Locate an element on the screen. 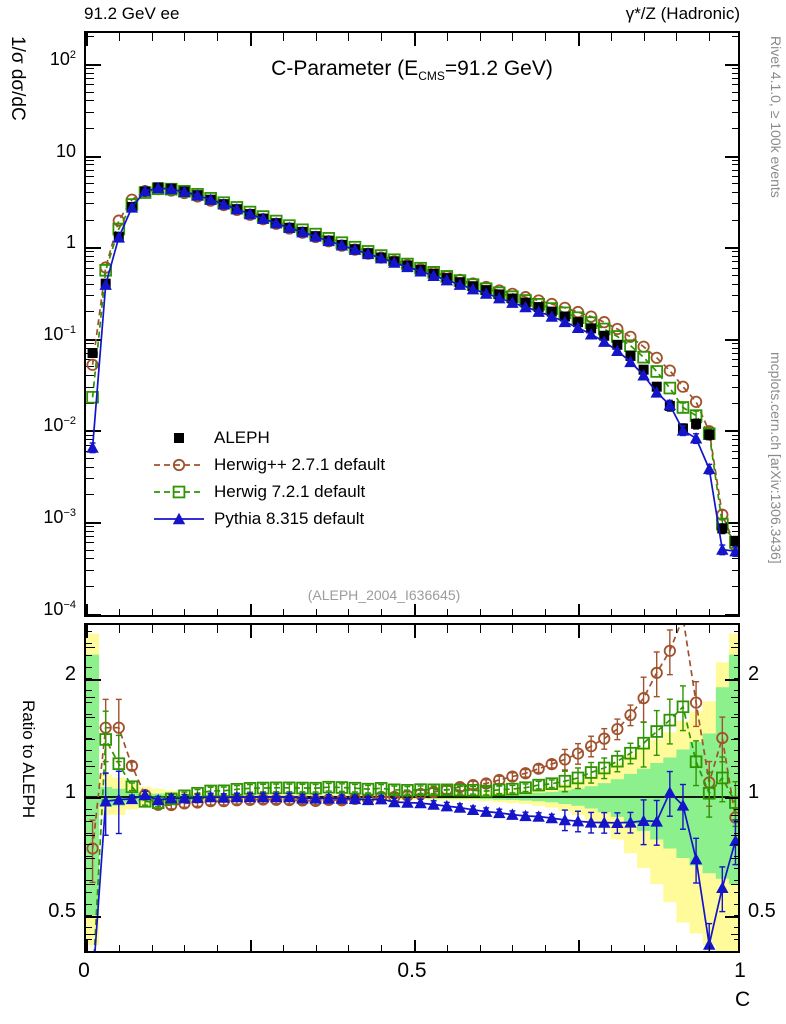  legend-label: Herwig 7.2.1 default is located at coordinates (290, 491).